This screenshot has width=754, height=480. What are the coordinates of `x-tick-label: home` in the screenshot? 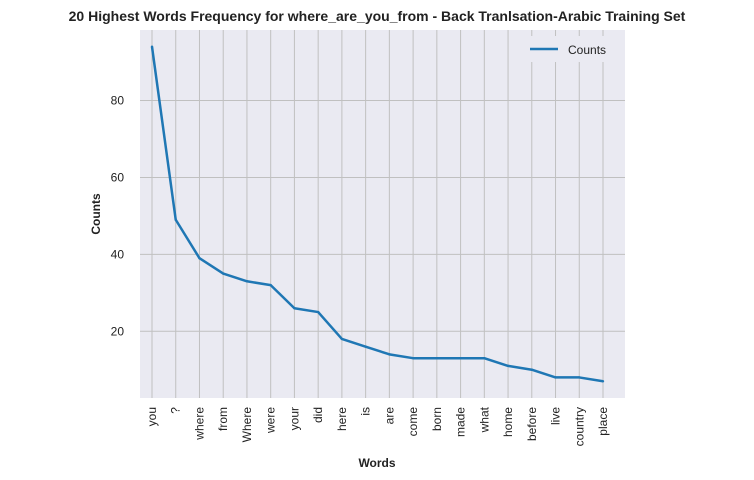 It's located at (508, 422).